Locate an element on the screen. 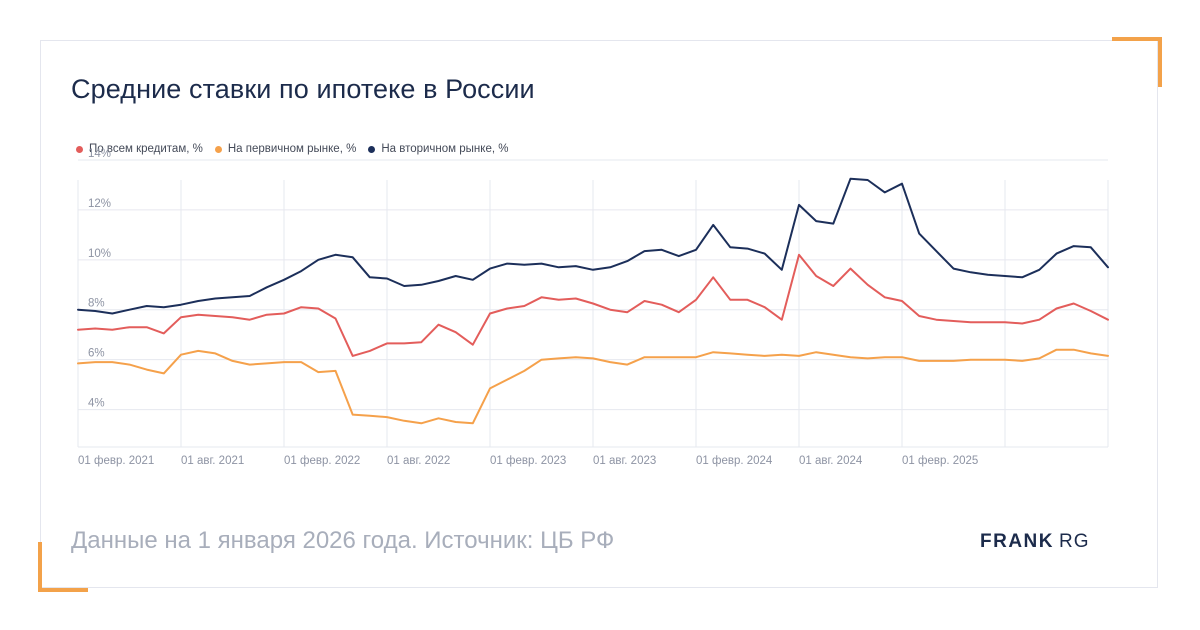 The width and height of the screenshot is (1200, 630). legend-label-secondary: На вторичном рынке, % is located at coordinates (445, 149).